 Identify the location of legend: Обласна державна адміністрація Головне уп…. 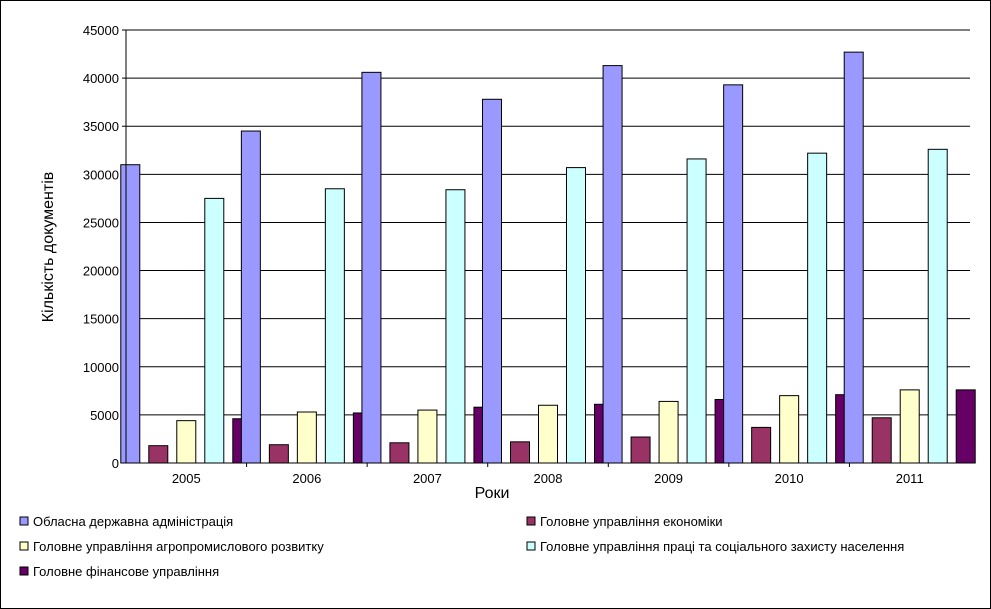
(461, 546).